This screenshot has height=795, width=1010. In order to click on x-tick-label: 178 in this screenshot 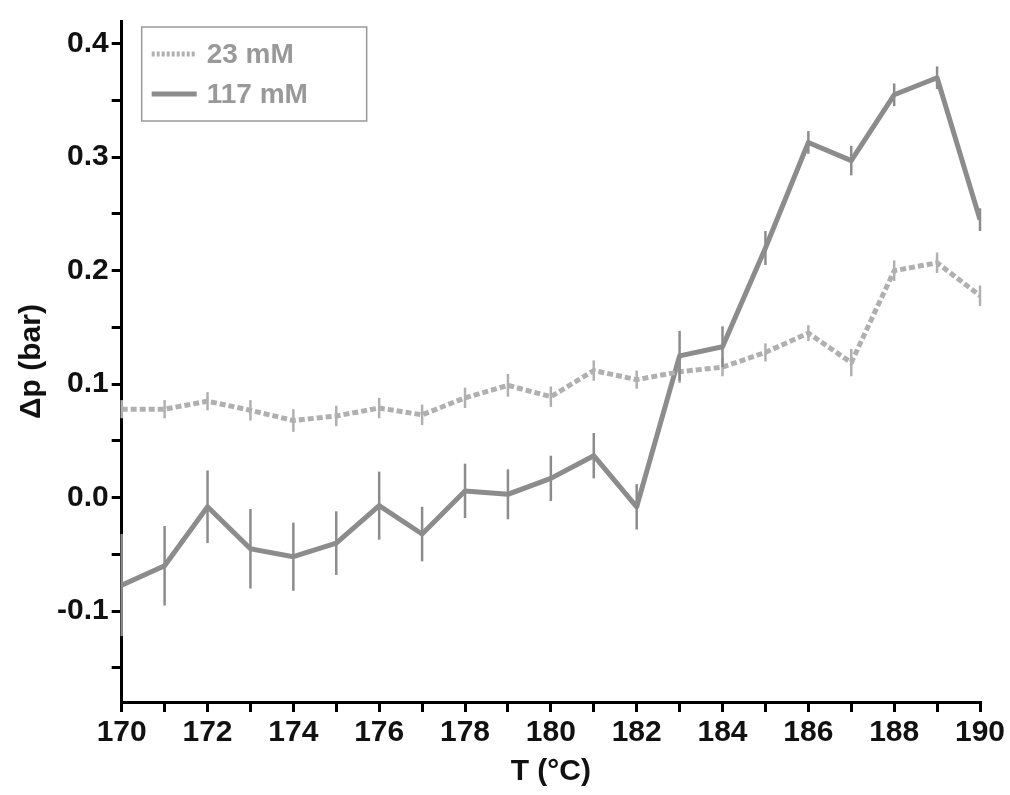, I will do `click(465, 731)`.